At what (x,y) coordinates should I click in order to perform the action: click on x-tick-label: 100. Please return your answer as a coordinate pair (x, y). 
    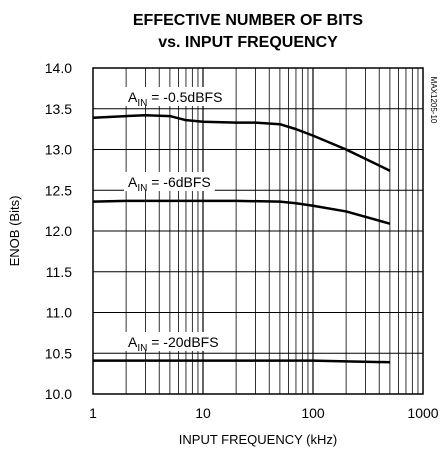
    Looking at the image, I should click on (313, 413).